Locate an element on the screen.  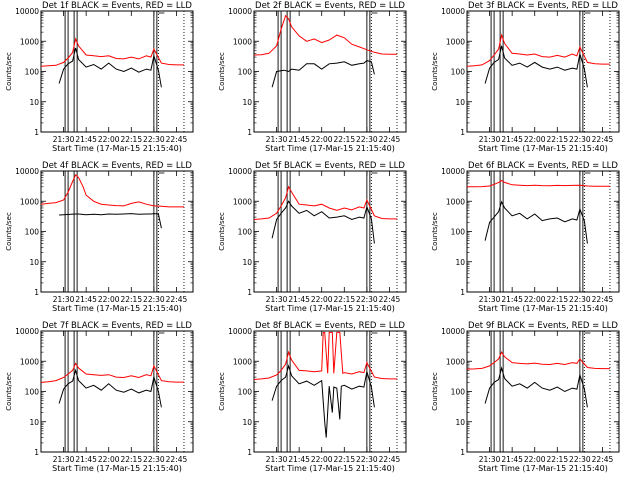
panel-title: Det 8f BLACK = Events, RED = LLD is located at coordinates (330, 326).